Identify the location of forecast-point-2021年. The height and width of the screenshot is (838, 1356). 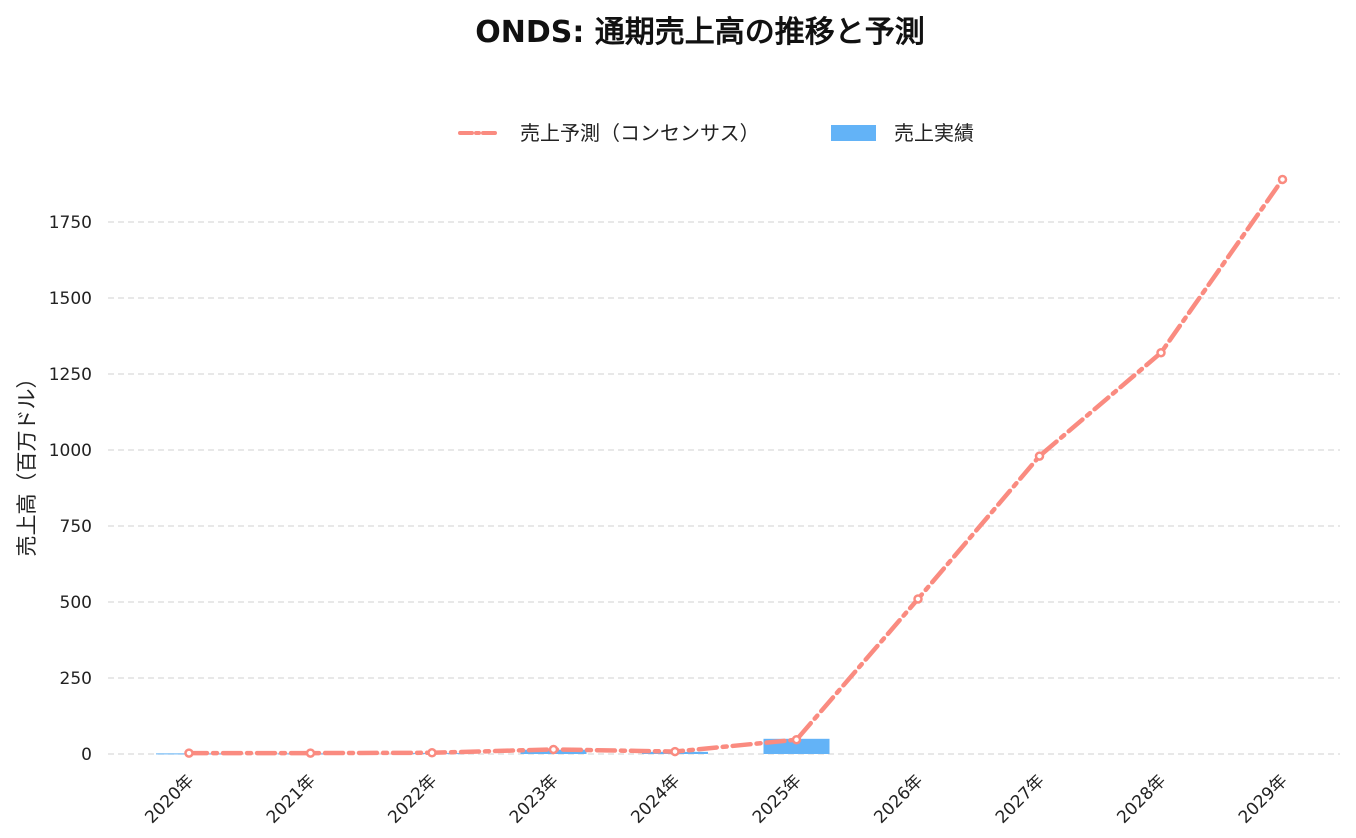
(310, 753).